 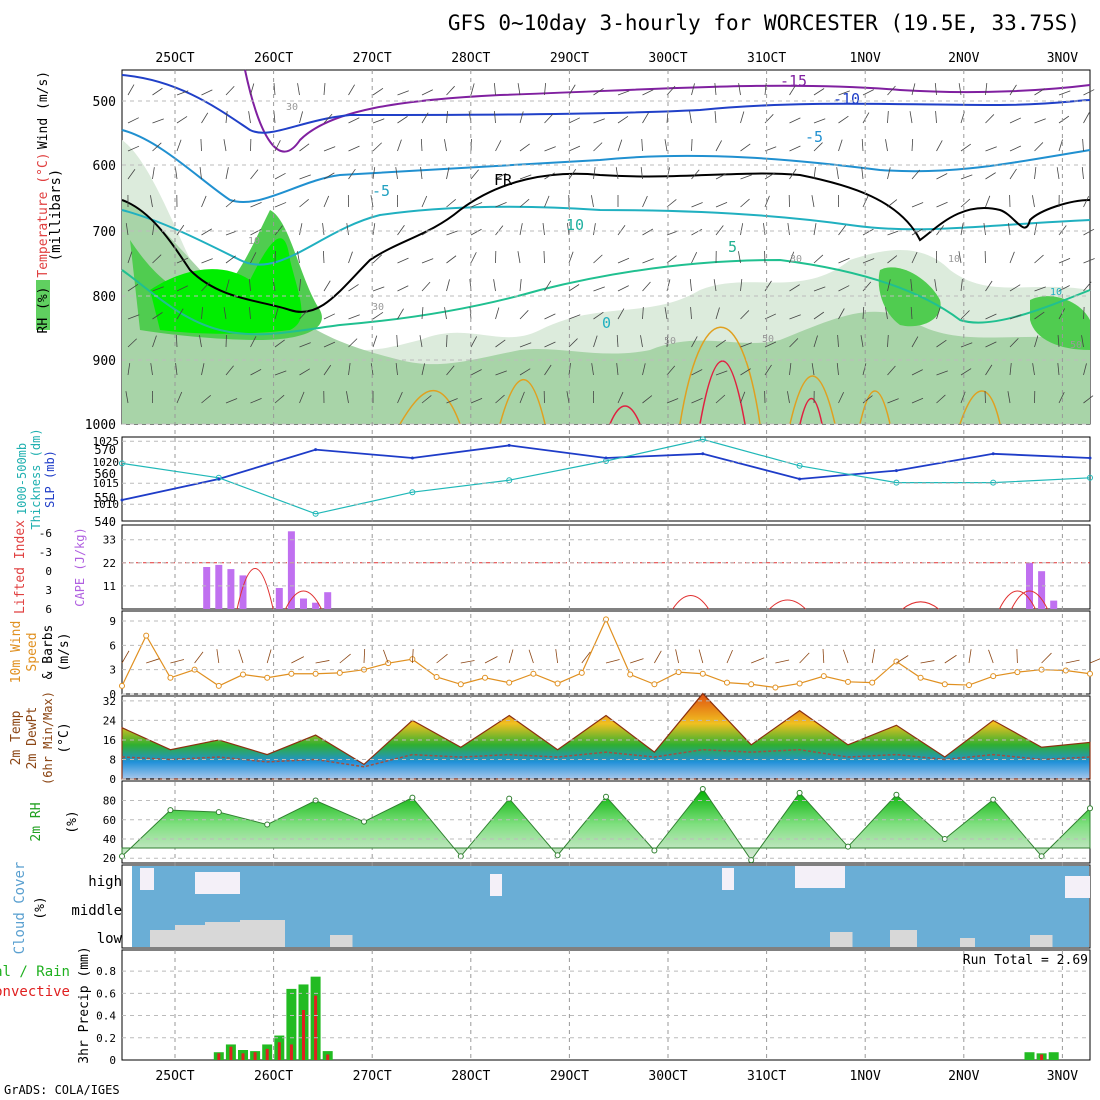 What do you see at coordinates (106, 504) in the screenshot?
I see `slp-tick: 1010` at bounding box center [106, 504].